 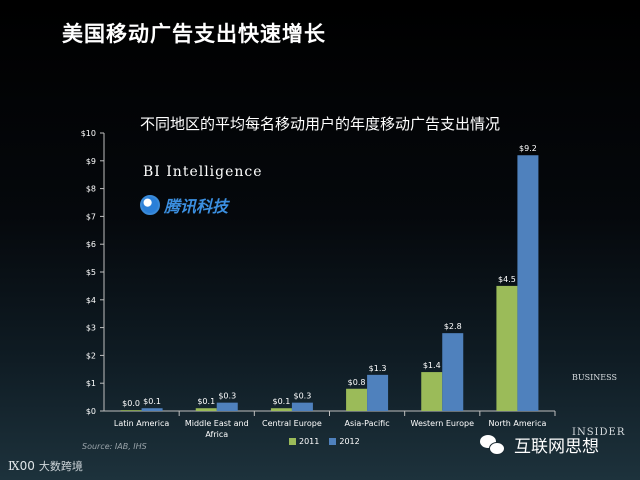 I want to click on legend-swatch-2012, so click(x=333, y=441).